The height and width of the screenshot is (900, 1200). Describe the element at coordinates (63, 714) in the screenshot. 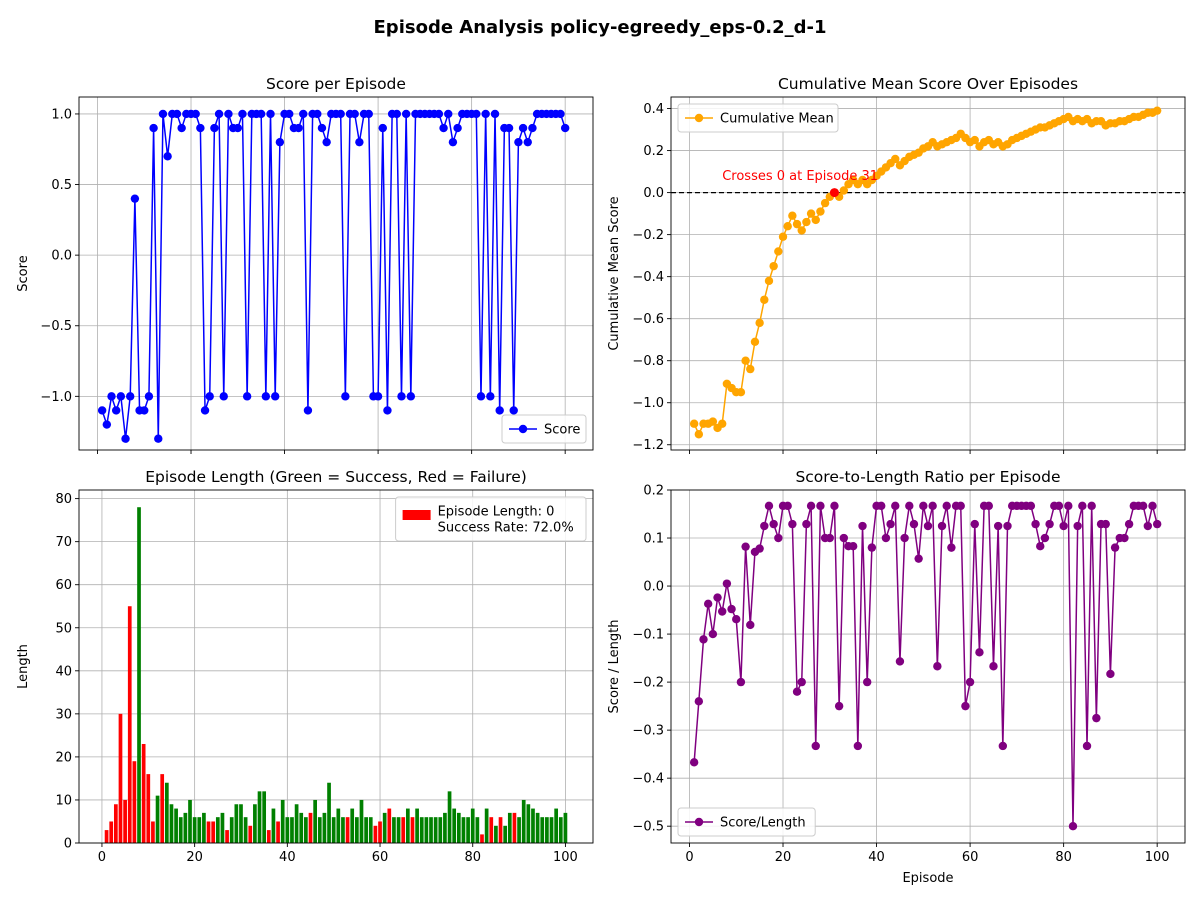

I see `y-tick-label: 30` at that location.